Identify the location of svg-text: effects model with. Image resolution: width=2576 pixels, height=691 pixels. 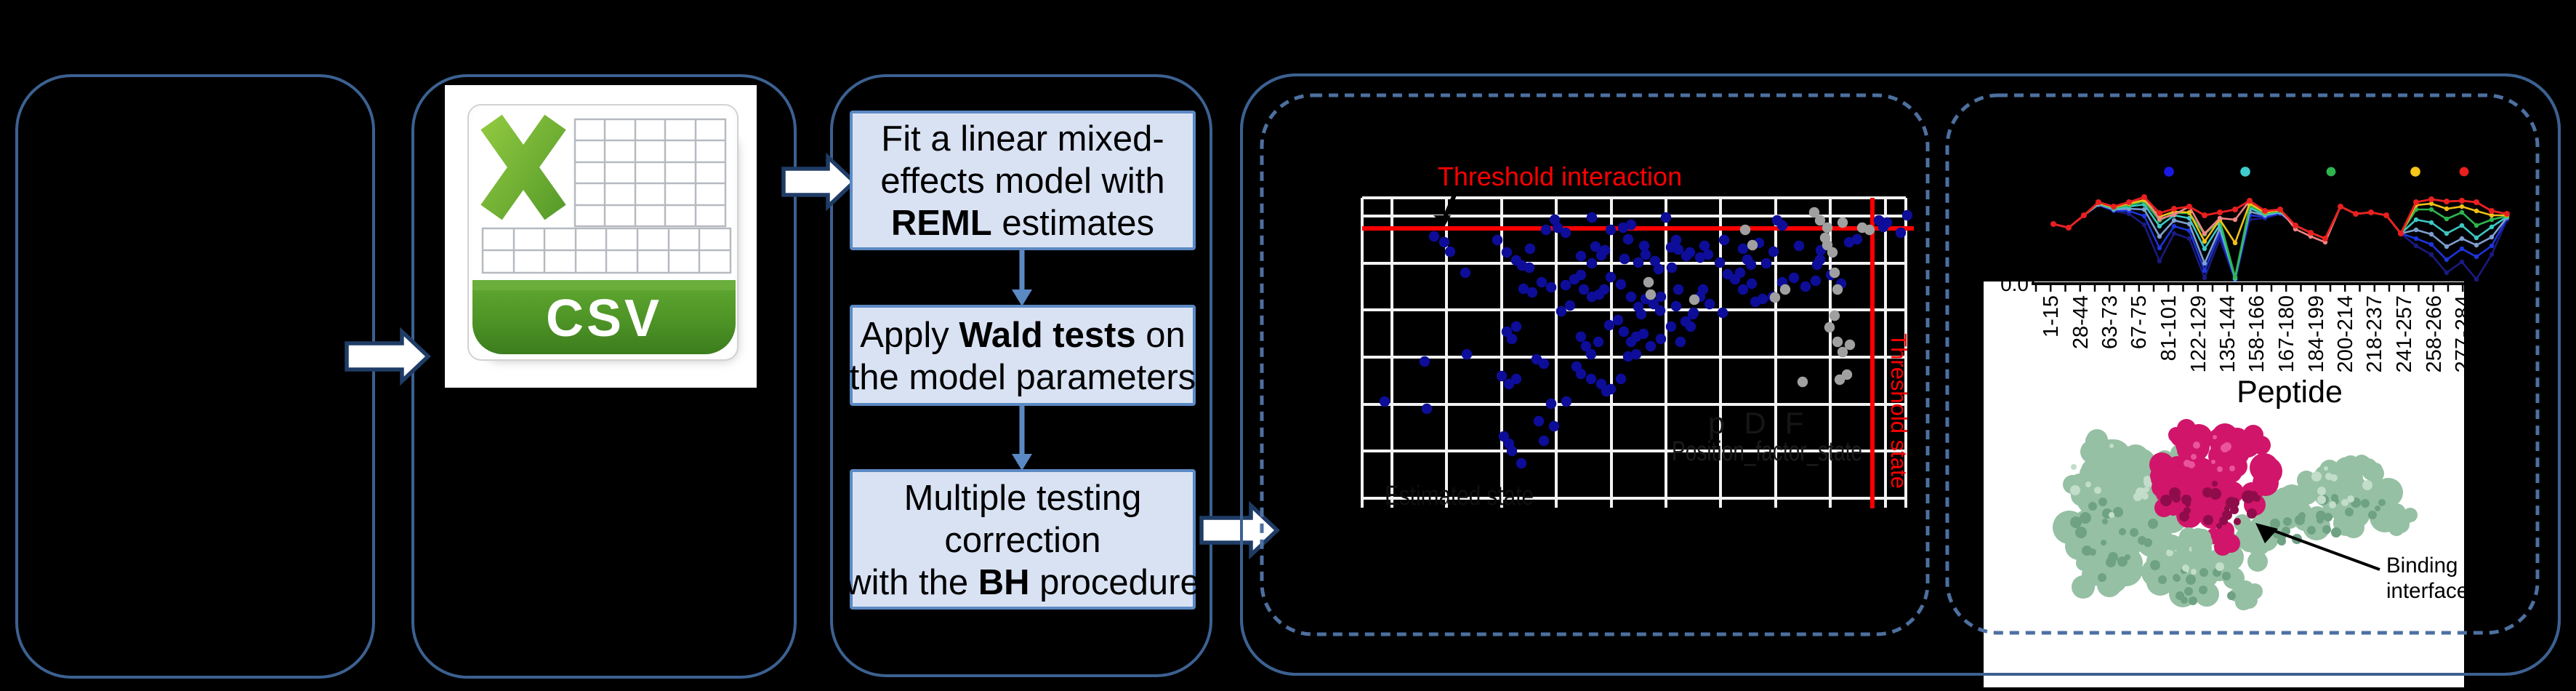
(1022, 181).